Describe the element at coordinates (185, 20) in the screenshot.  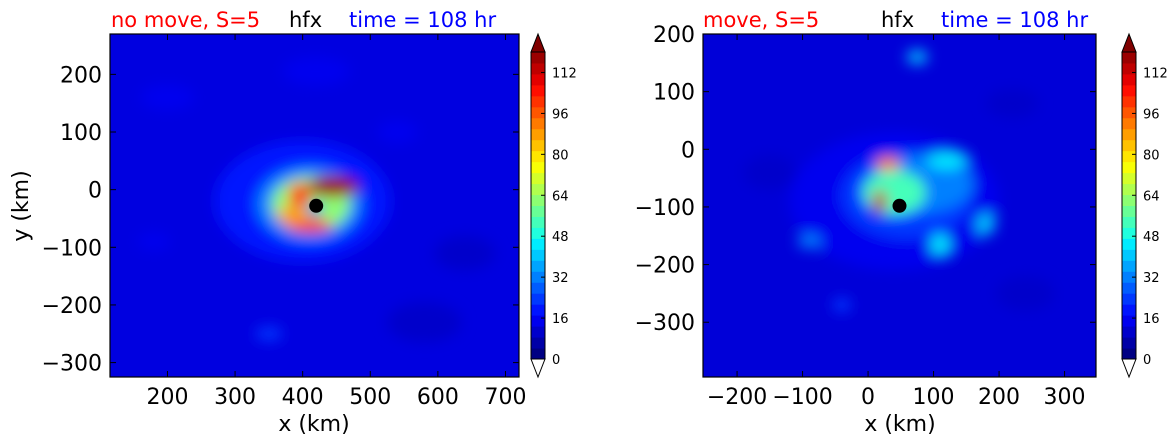
I see `panel-title-left: no move, S=5` at that location.